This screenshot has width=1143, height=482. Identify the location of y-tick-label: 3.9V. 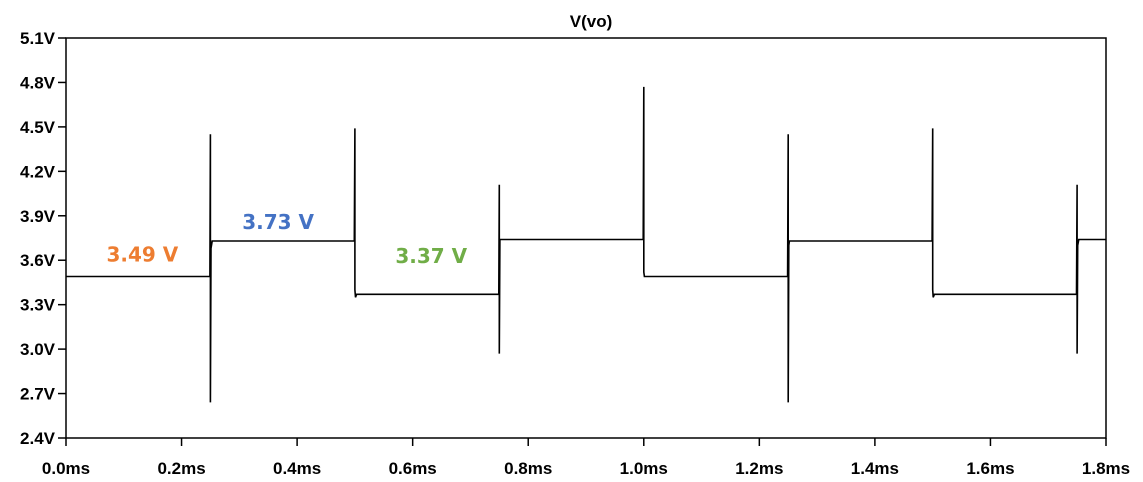
(38, 216).